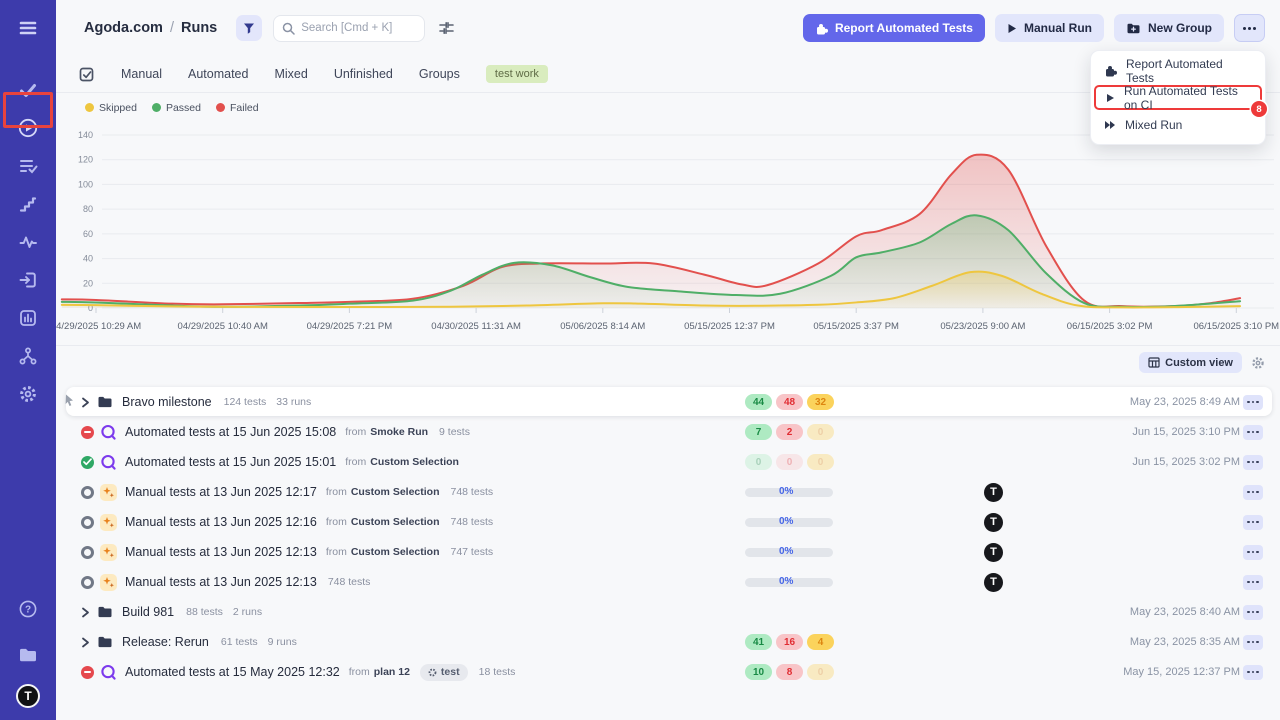  I want to click on custom-view-button: Custom view, so click(1190, 362).